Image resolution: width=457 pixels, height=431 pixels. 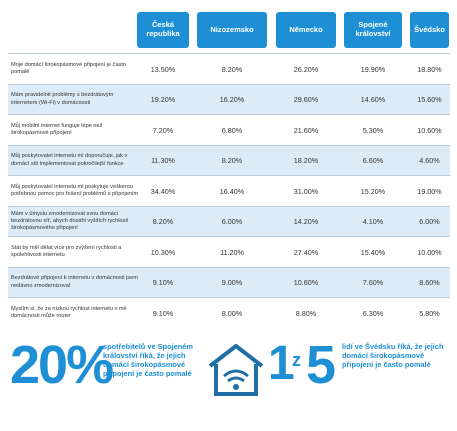 I want to click on cell-value: 7.60%, so click(x=373, y=282).